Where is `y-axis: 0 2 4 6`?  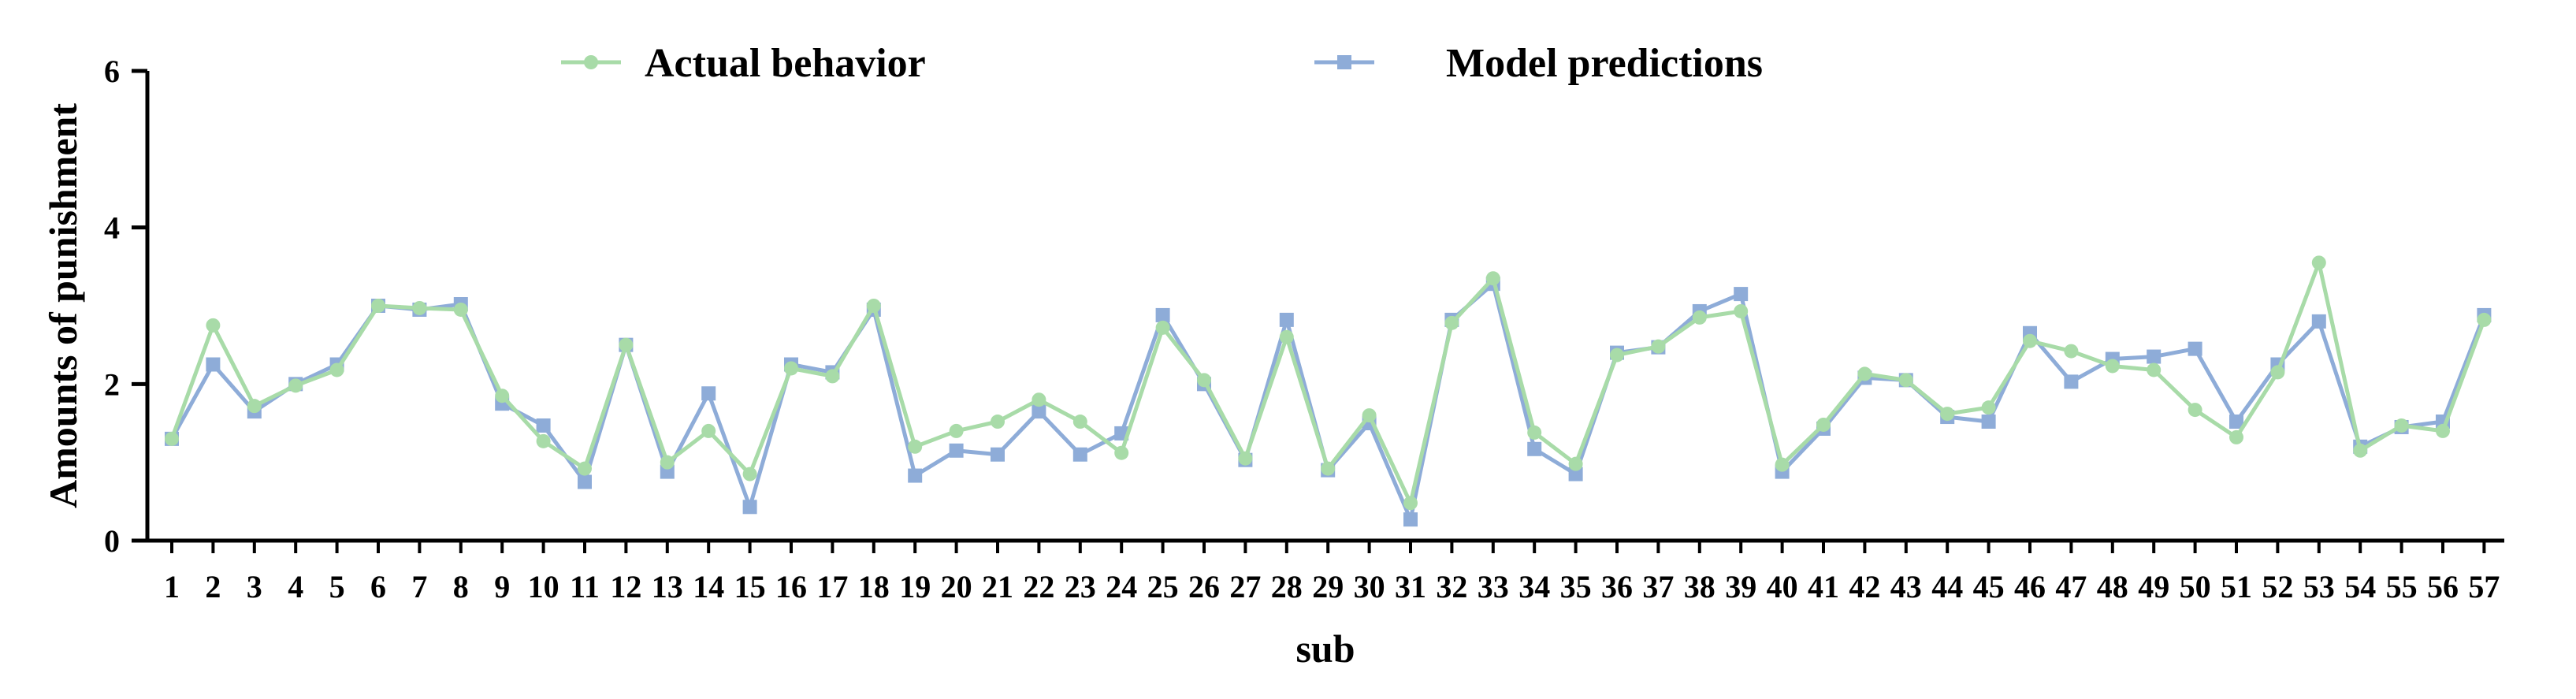
y-axis: 0 2 4 6 is located at coordinates (127, 306).